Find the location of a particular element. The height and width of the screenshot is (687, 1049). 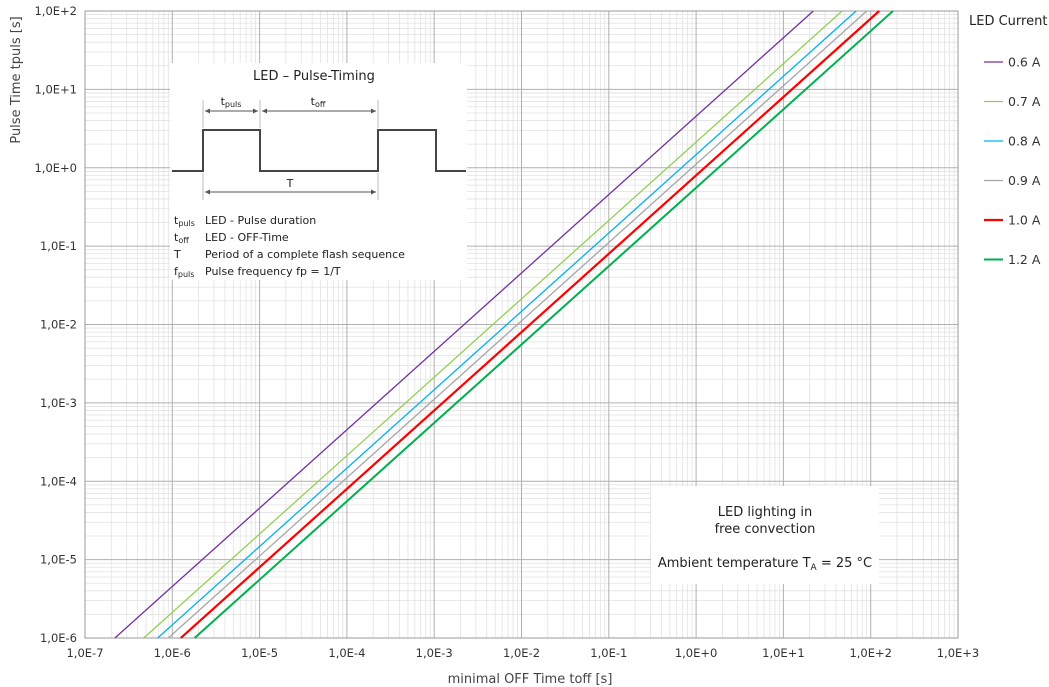

note-line-1: LED lighting in is located at coordinates (765, 512).